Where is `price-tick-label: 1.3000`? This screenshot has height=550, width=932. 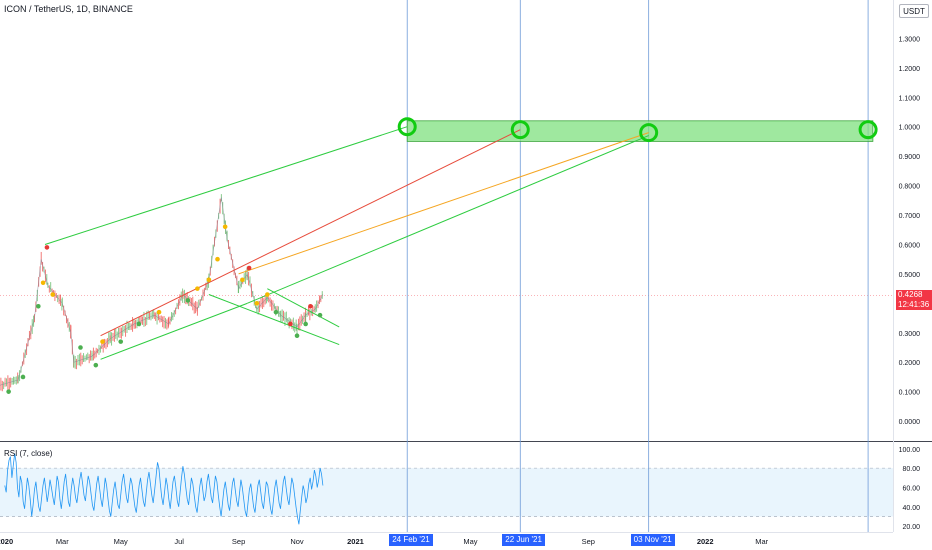 price-tick-label: 1.3000 is located at coordinates (910, 39).